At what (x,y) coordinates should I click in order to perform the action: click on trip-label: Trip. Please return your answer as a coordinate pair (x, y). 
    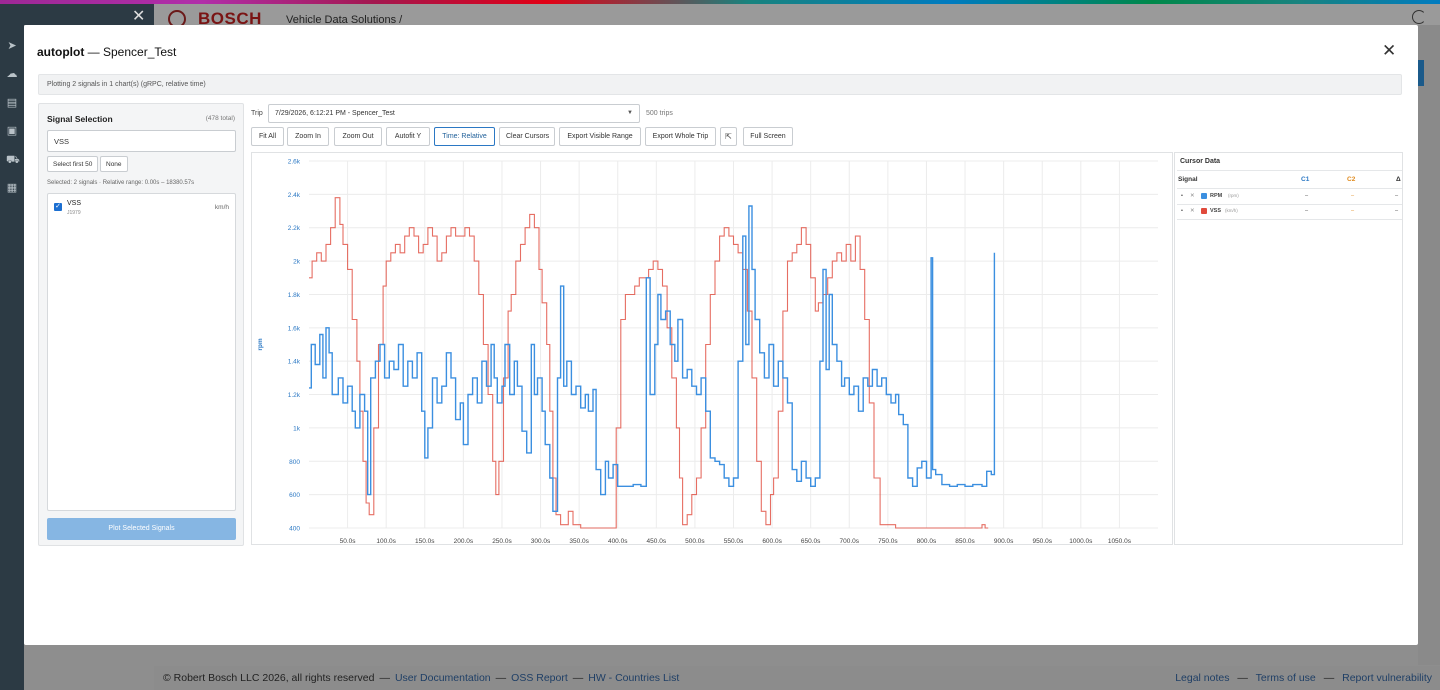
    Looking at the image, I should click on (257, 113).